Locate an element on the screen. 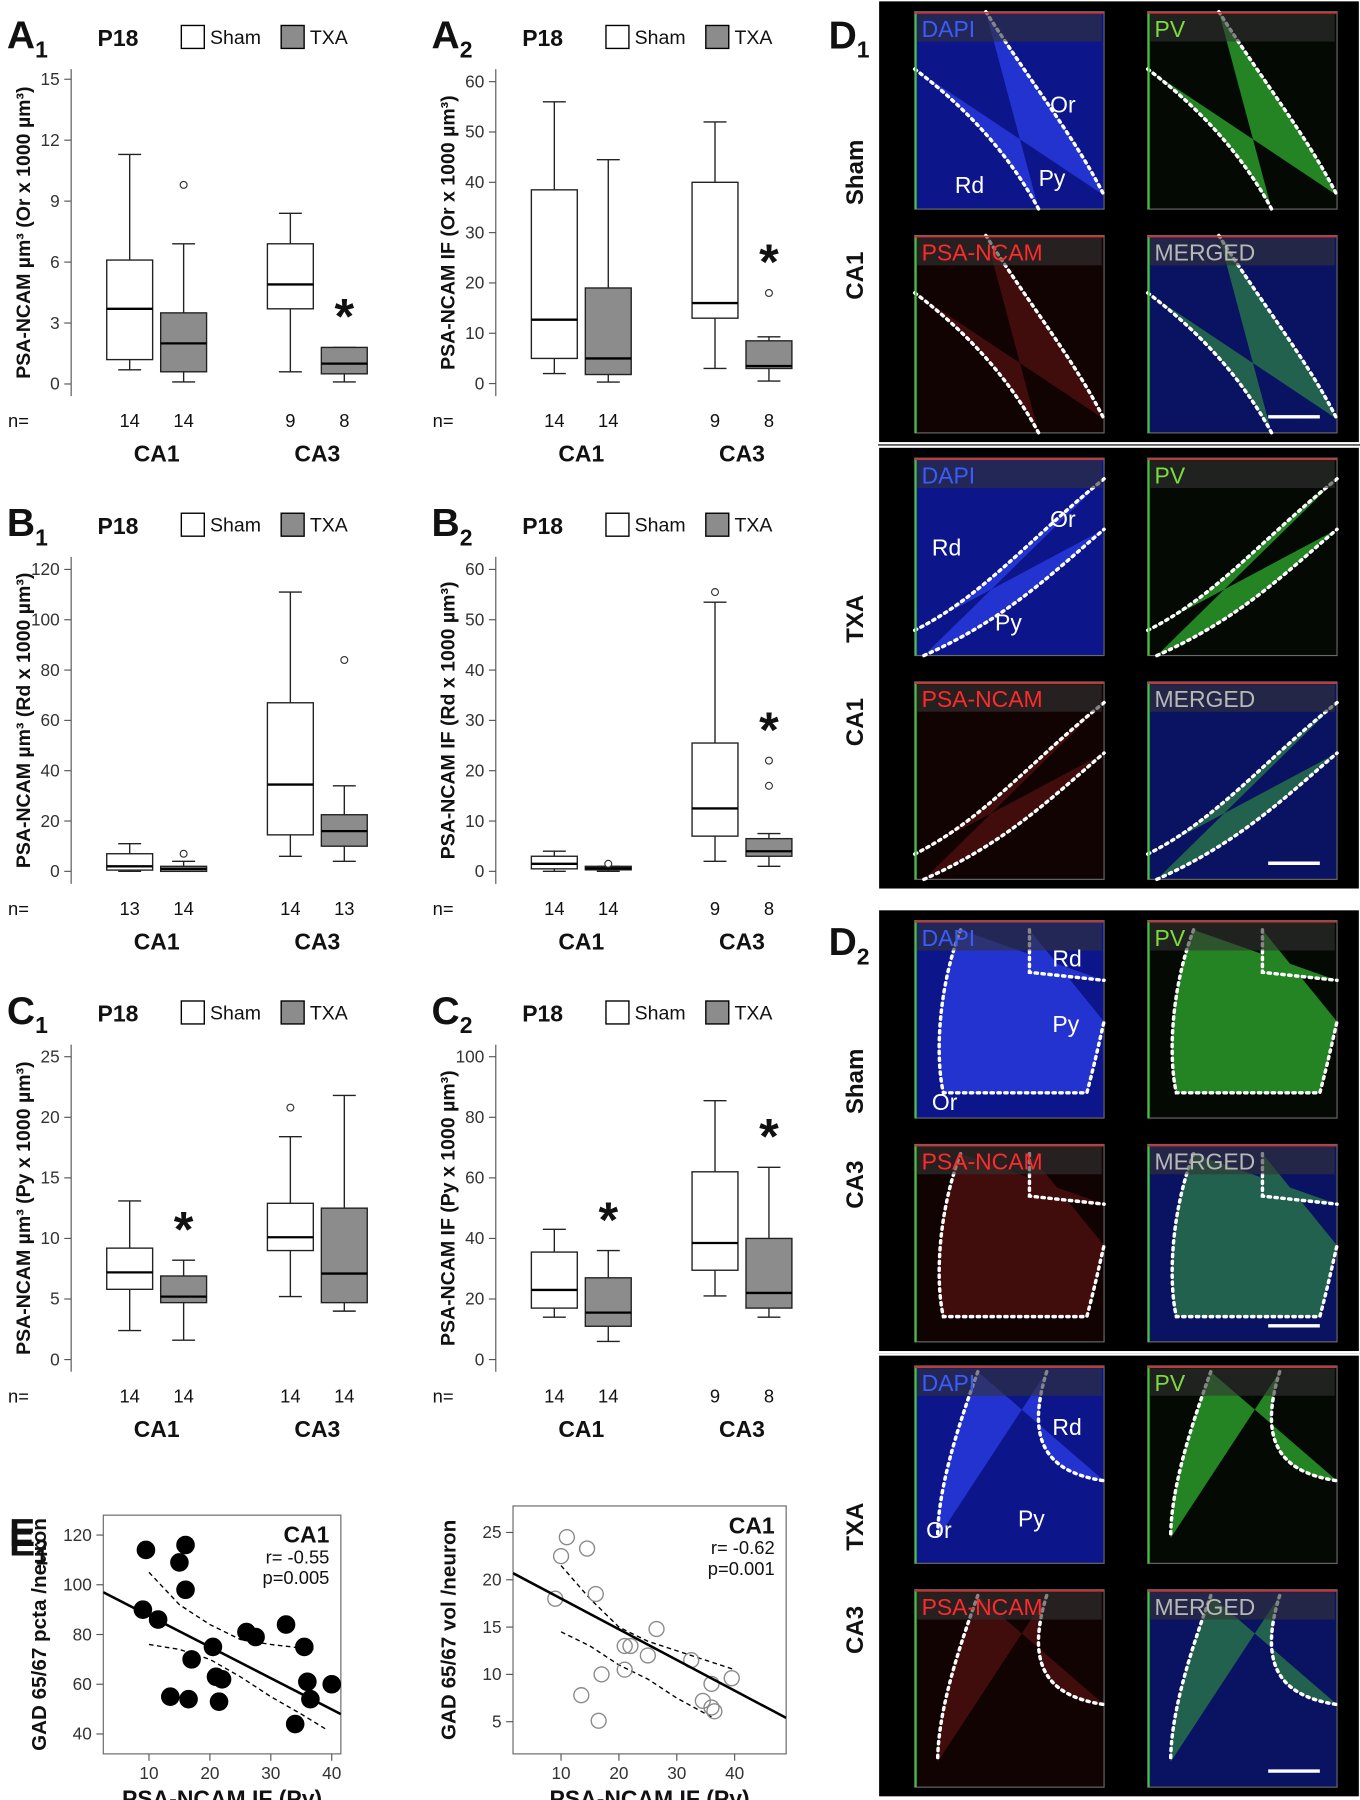  annotation: r= -0.62 is located at coordinates (743, 1547).